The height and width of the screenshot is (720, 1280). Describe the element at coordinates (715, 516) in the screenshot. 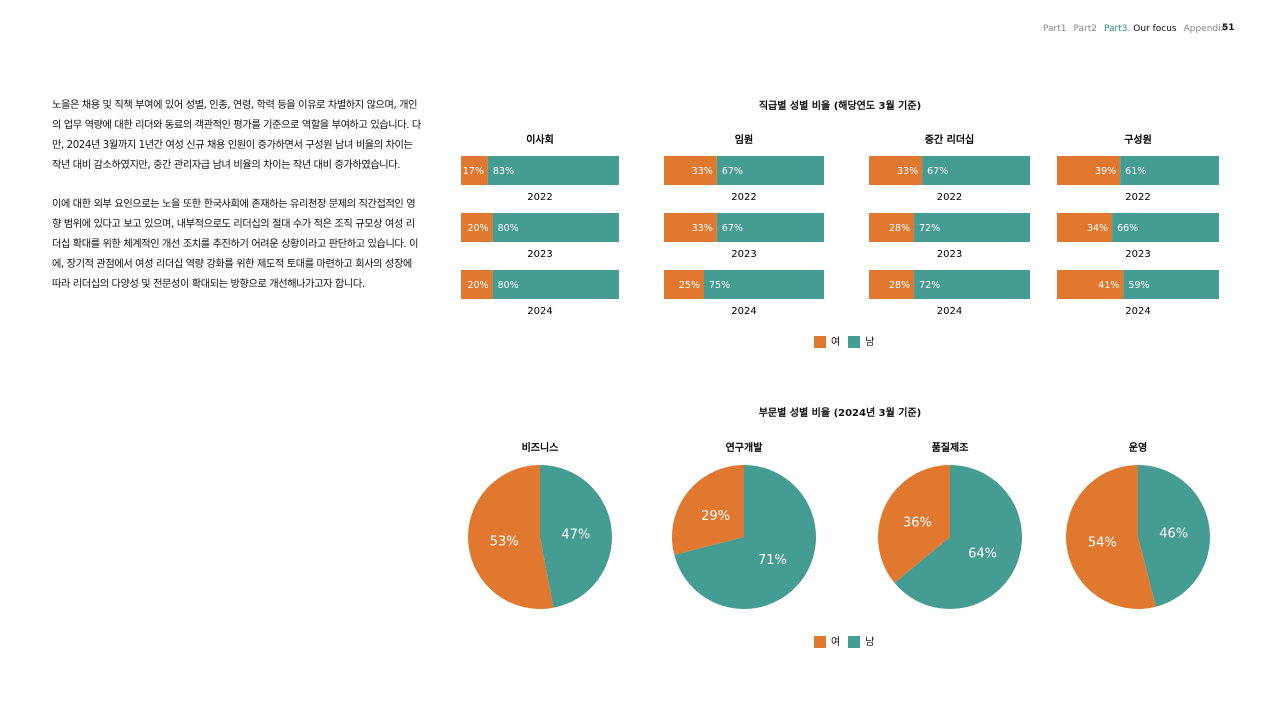

I see `pie-label-female: 29%` at that location.